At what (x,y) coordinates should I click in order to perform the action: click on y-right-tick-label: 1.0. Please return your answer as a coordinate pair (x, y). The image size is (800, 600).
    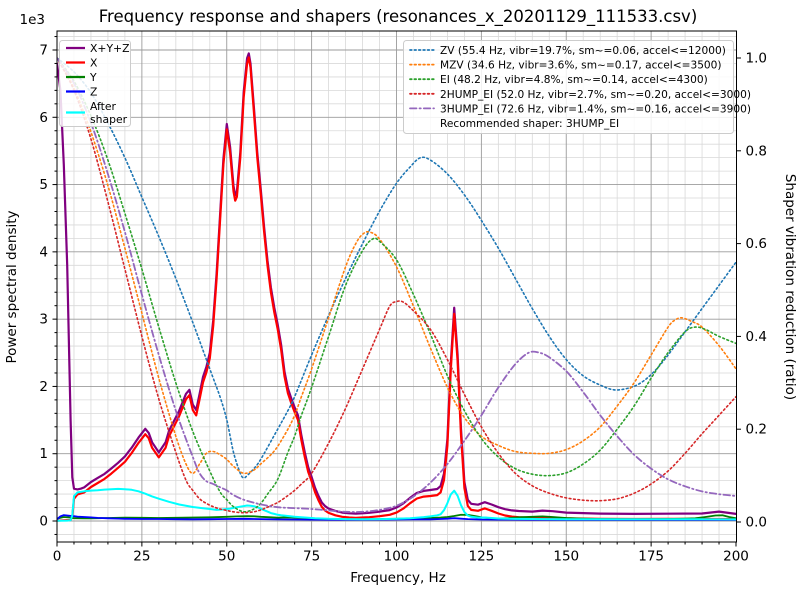
    Looking at the image, I should click on (756, 59).